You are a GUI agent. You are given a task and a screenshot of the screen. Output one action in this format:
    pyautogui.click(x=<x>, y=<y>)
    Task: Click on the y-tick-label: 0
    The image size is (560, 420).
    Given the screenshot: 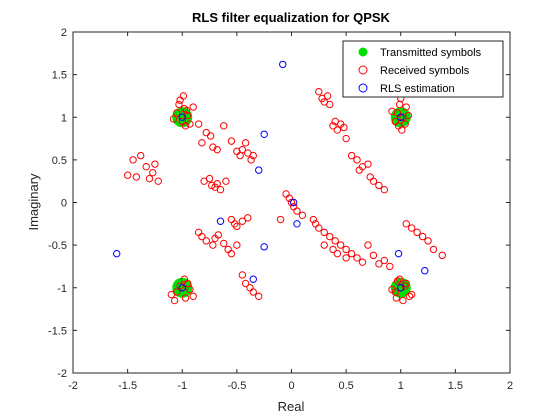 What is the action you would take?
    pyautogui.click(x=64, y=204)
    